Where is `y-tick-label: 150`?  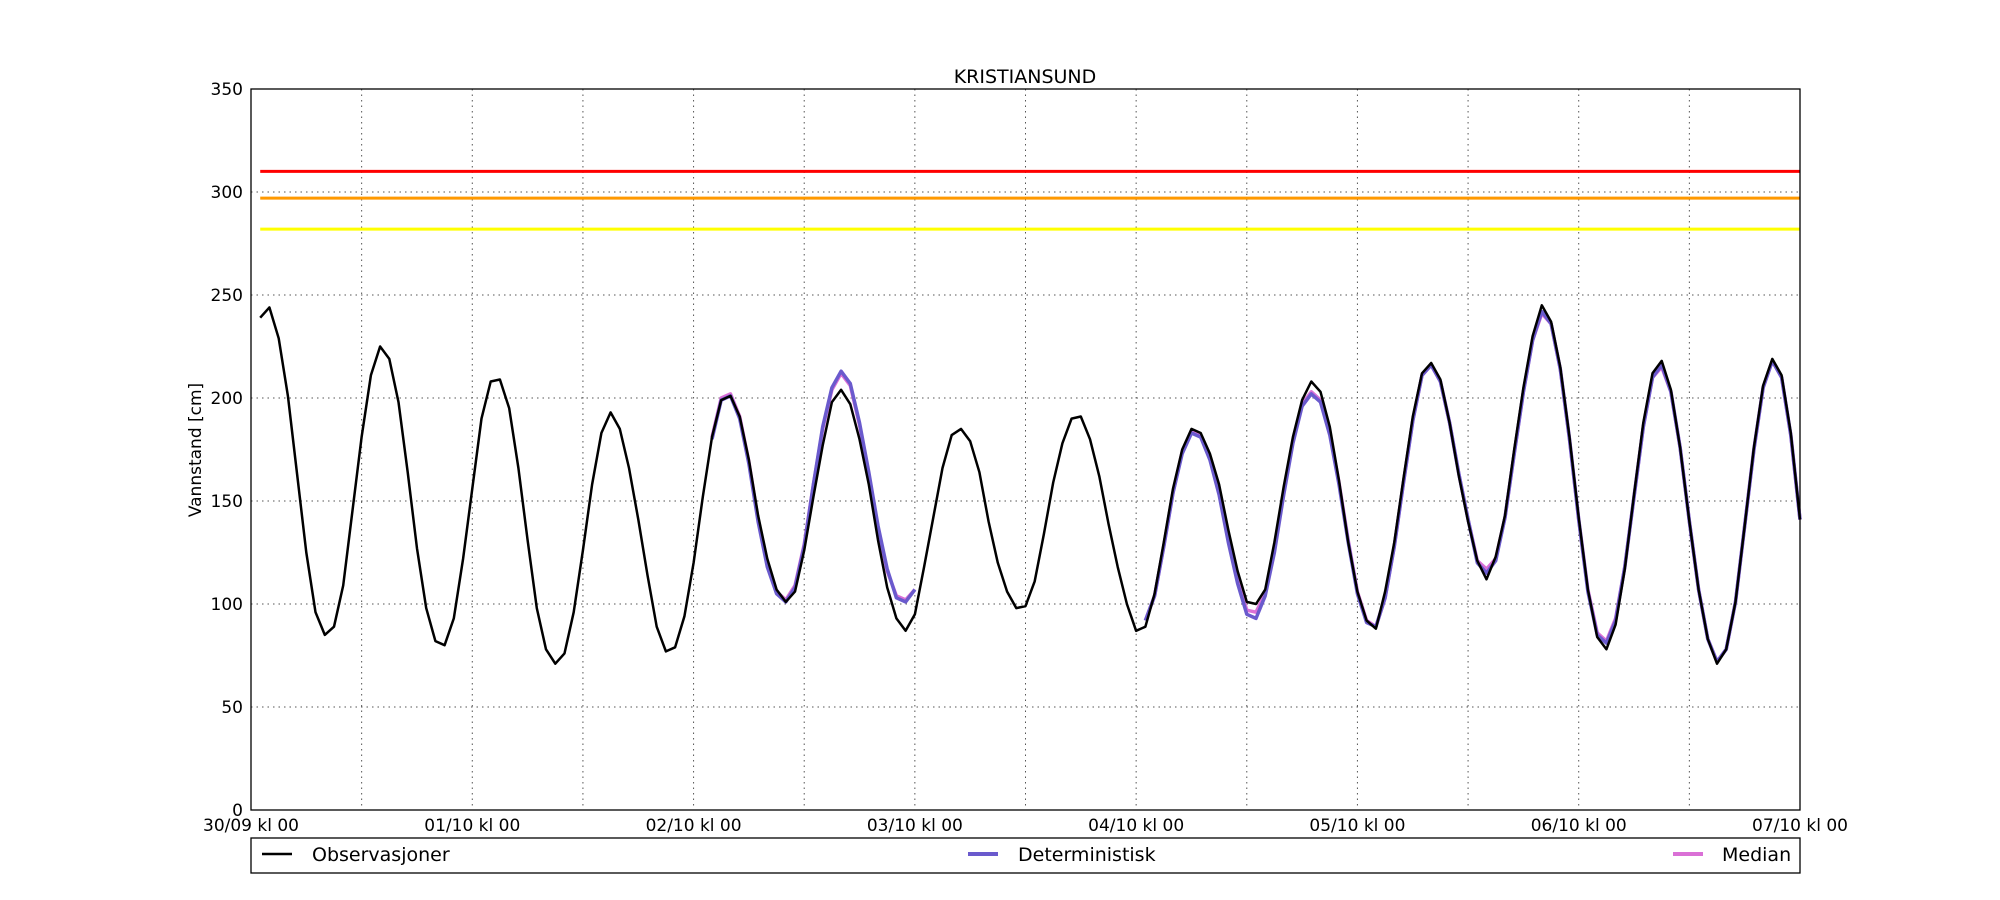 y-tick-label: 150 is located at coordinates (227, 502).